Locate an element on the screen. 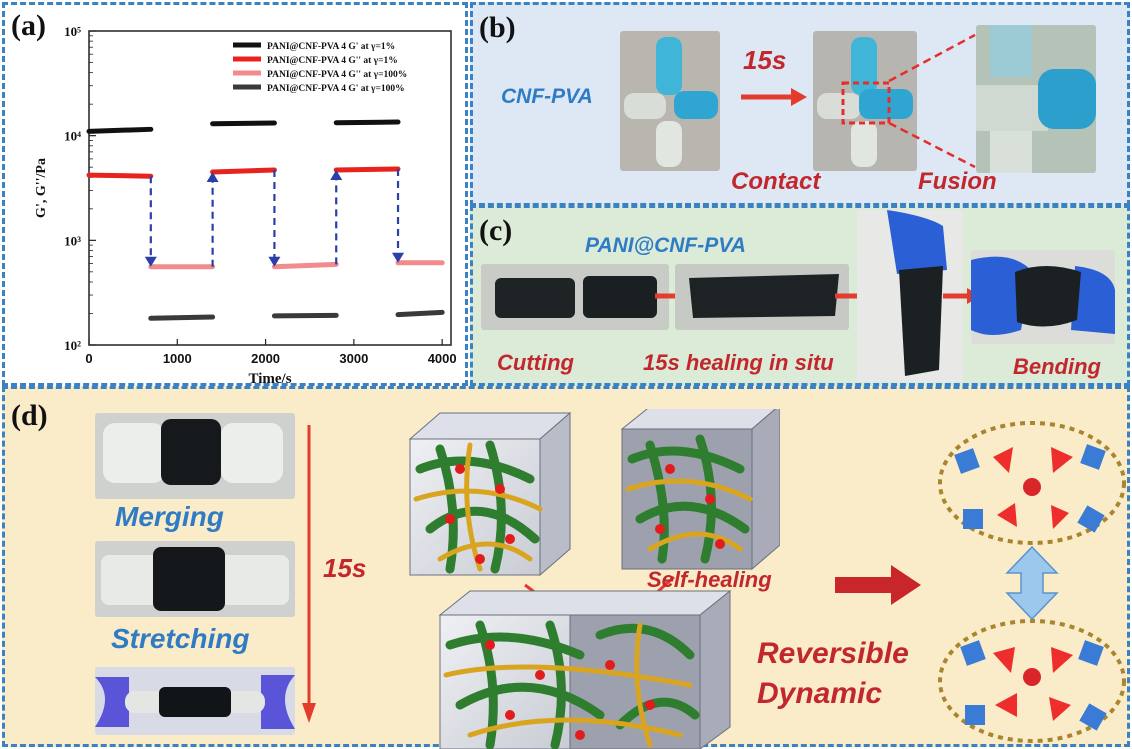  stretched-photo is located at coordinates (195, 701).